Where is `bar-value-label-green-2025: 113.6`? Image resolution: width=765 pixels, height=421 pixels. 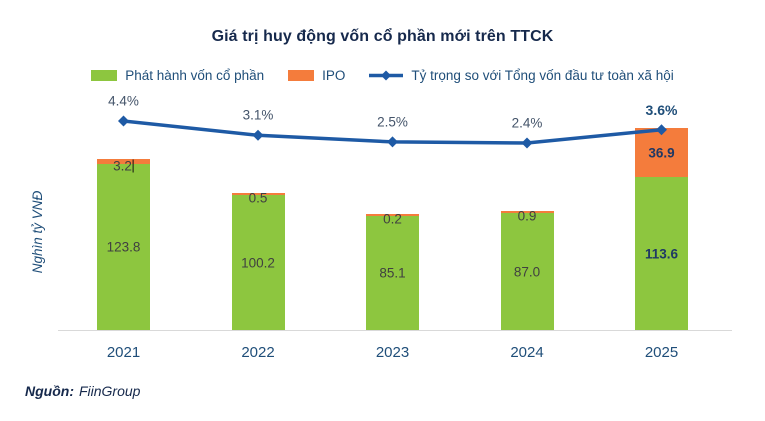 bar-value-label-green-2025: 113.6 is located at coordinates (661, 254).